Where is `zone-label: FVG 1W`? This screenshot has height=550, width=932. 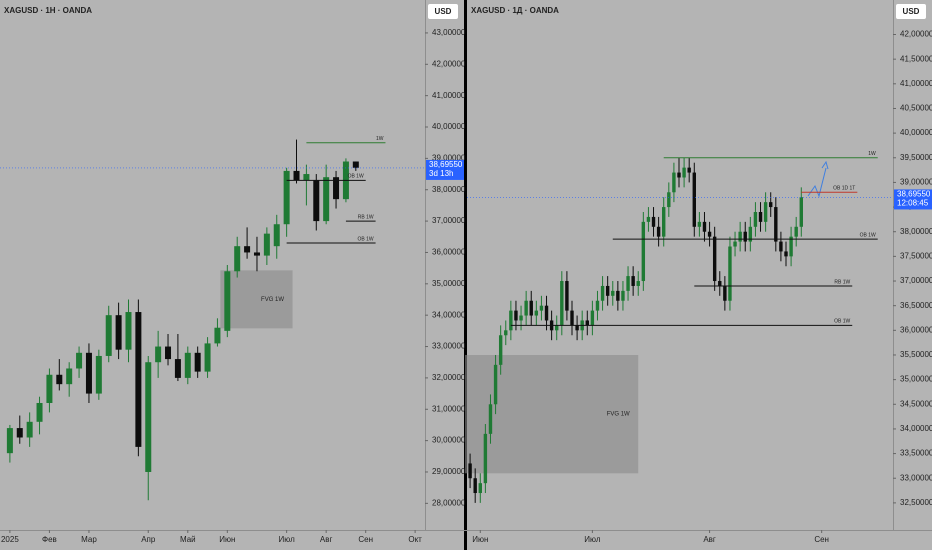 zone-label: FVG 1W is located at coordinates (618, 415).